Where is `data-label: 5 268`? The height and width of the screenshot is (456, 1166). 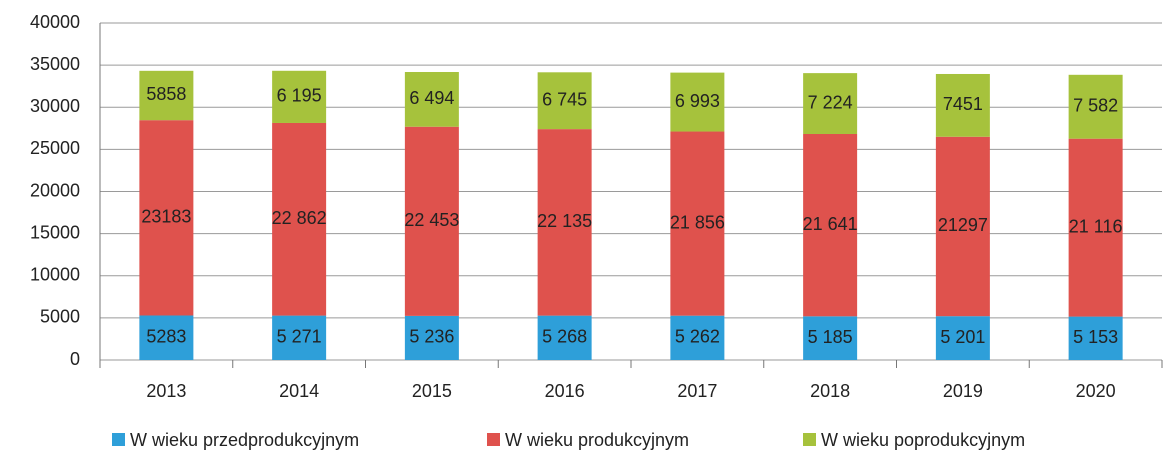
data-label: 5 268 is located at coordinates (564, 337).